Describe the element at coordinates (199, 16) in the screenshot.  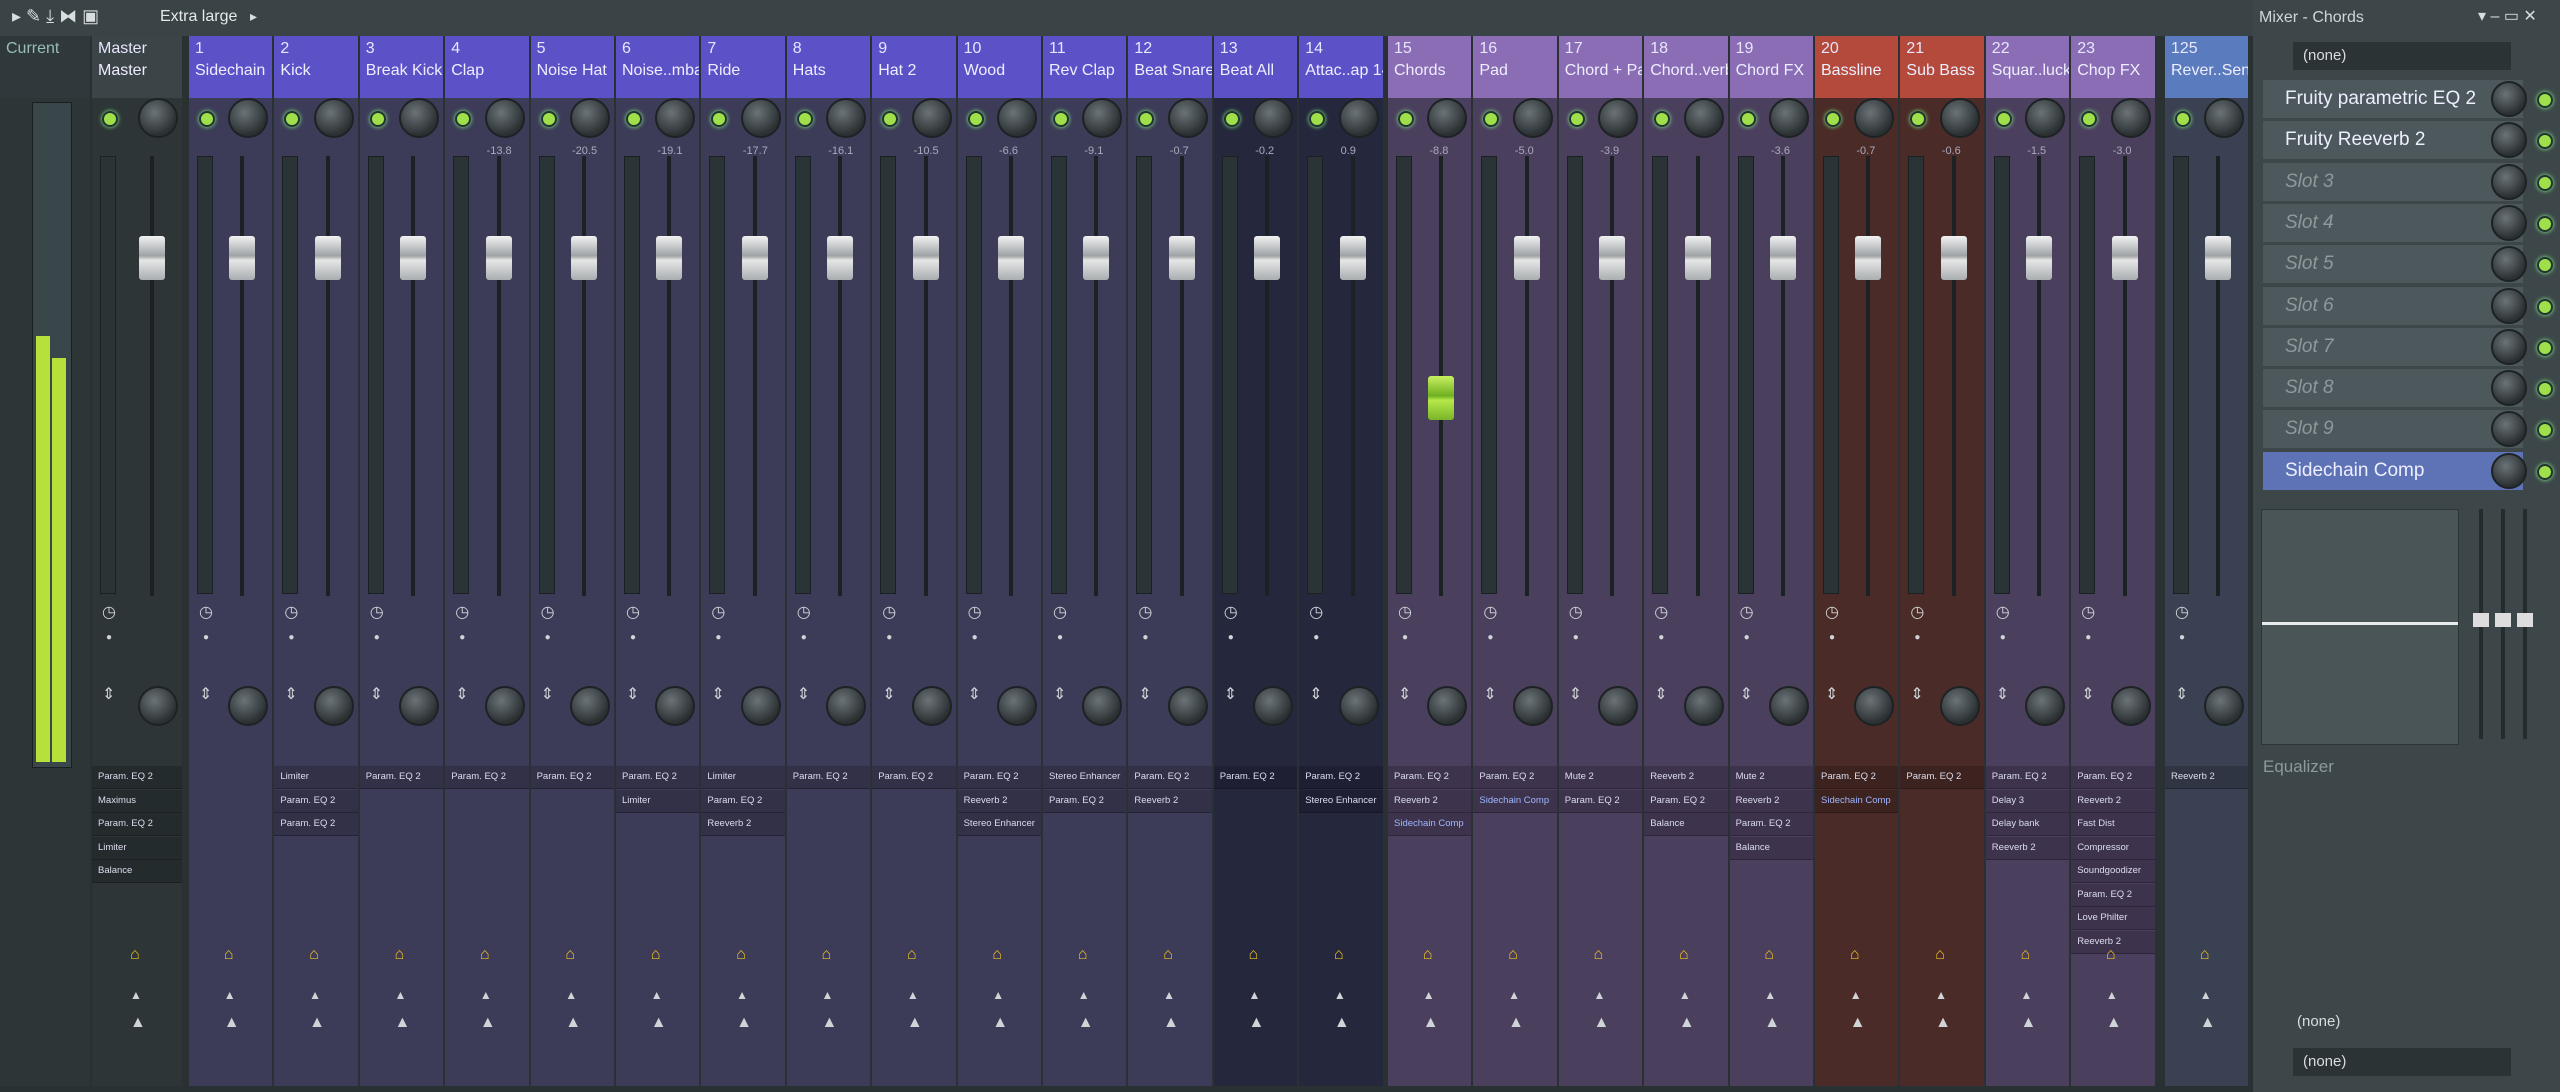
I see `zoom-label: Extra large` at that location.